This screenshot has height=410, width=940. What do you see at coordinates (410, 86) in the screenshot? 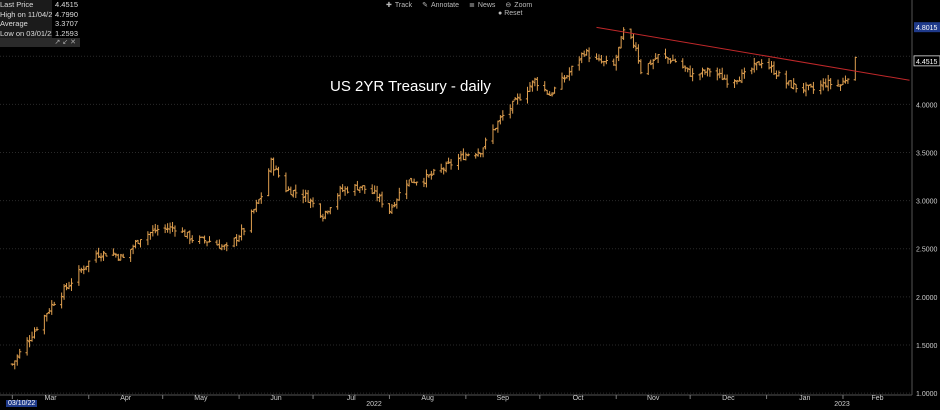
I see `chart-title: US 2YR Treasury - daily` at bounding box center [410, 86].